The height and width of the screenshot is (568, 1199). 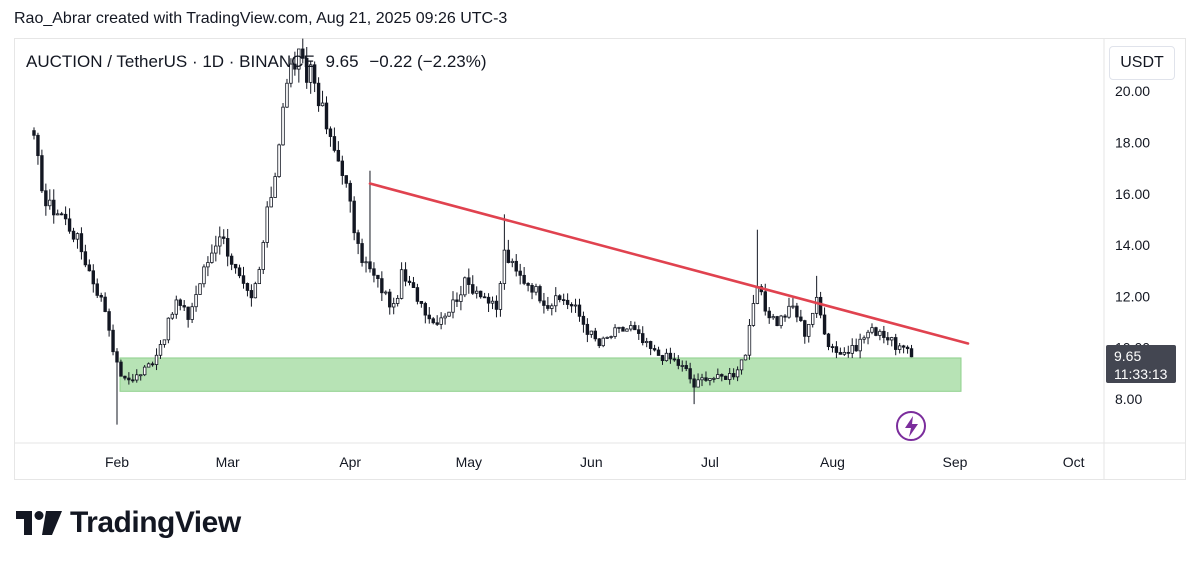 I want to click on y-tick-5: 18.00, so click(x=1132, y=143).